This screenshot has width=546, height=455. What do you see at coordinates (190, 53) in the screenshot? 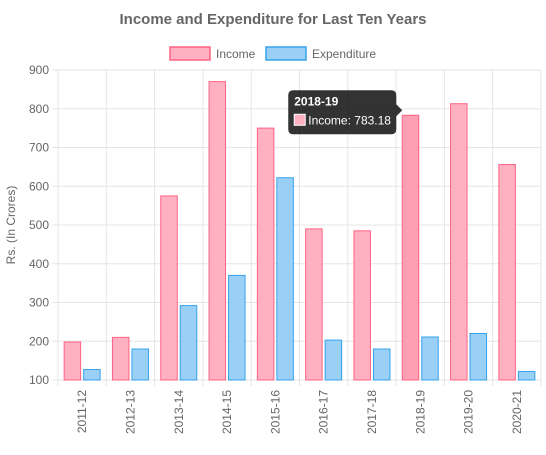
I see `legend-swatch-income` at bounding box center [190, 53].